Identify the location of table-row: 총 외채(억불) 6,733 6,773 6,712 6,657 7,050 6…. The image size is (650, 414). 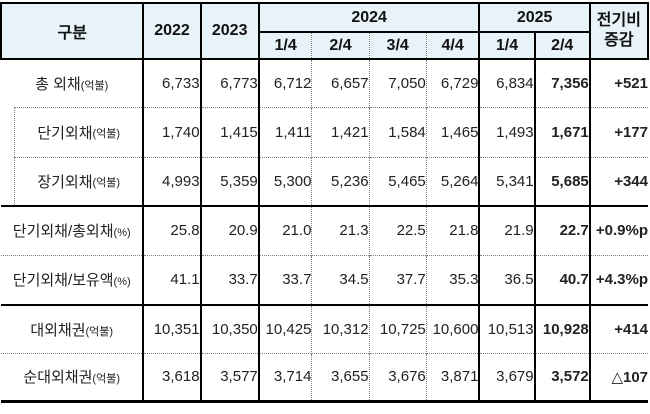
(324, 82).